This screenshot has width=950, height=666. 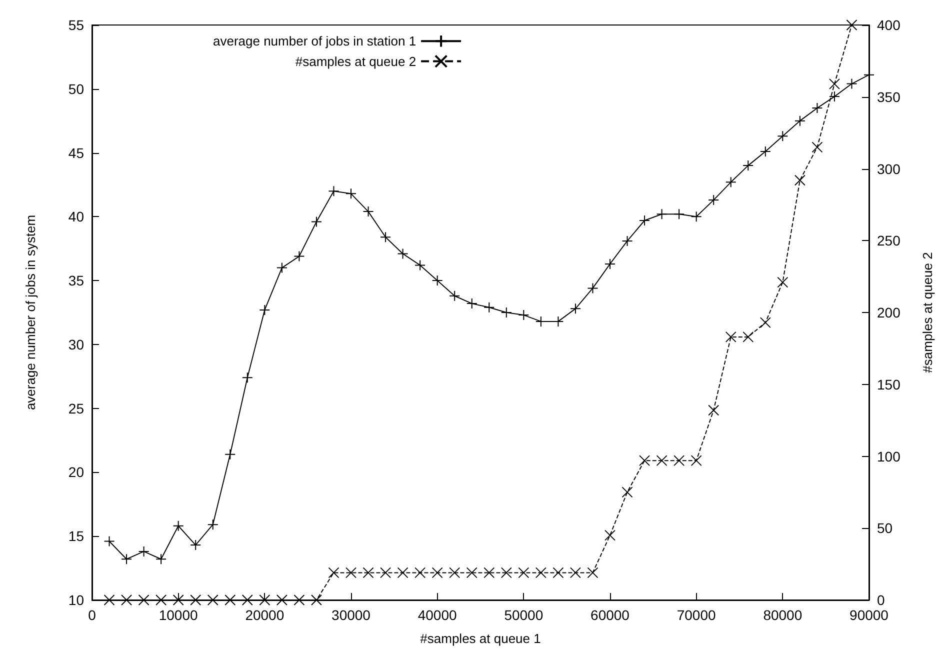 What do you see at coordinates (889, 456) in the screenshot?
I see `y2-tick-label: 100` at bounding box center [889, 456].